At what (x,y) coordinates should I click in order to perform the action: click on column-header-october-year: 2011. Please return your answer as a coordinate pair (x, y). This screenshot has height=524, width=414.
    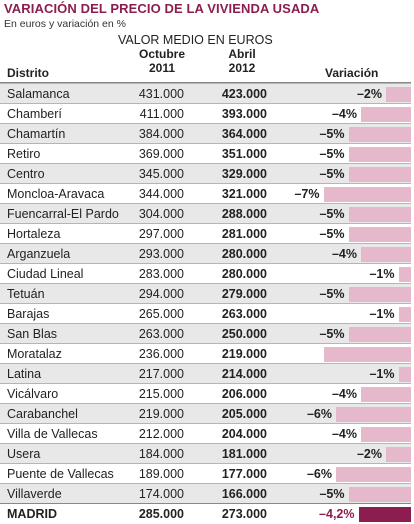
    Looking at the image, I should click on (162, 68).